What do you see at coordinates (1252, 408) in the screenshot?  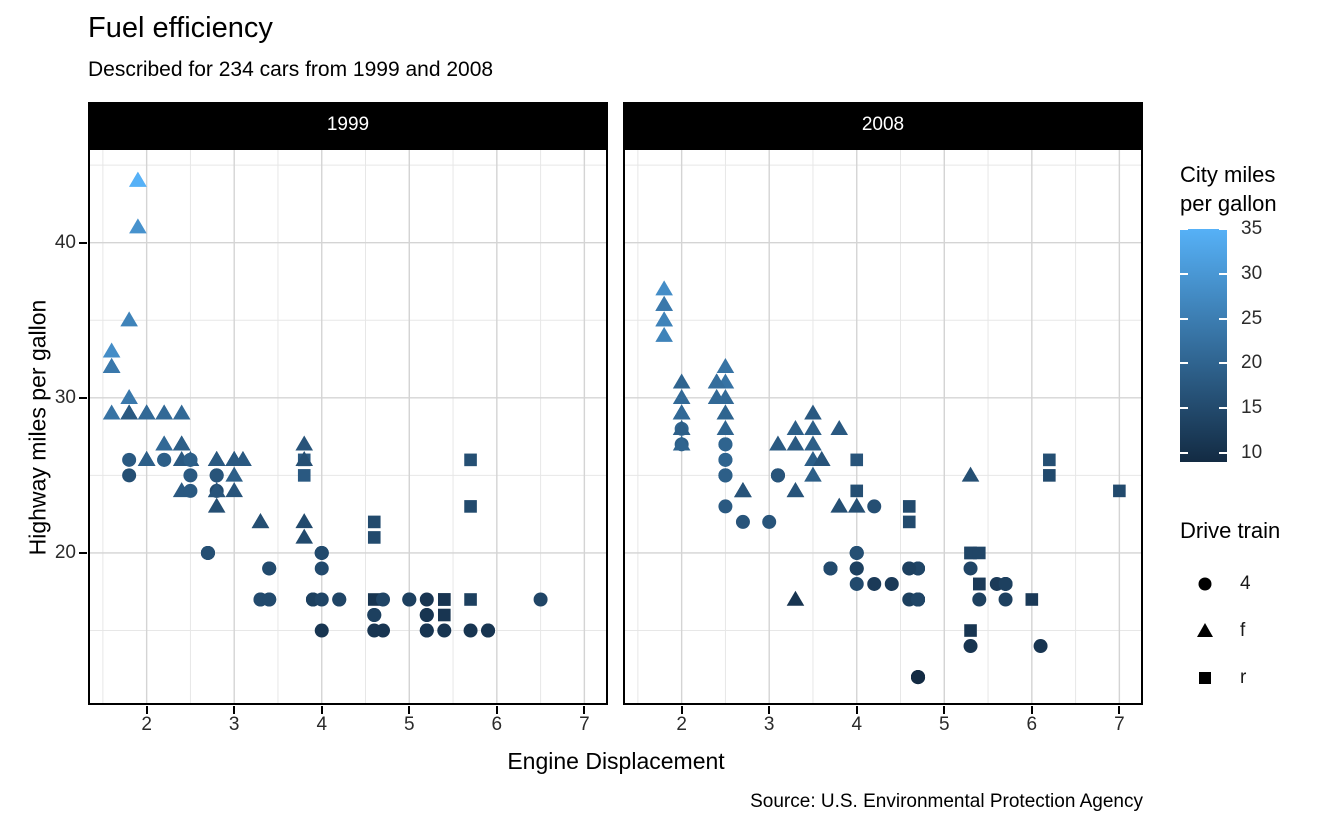 I see `colorbar-tick-label: 15` at bounding box center [1252, 408].